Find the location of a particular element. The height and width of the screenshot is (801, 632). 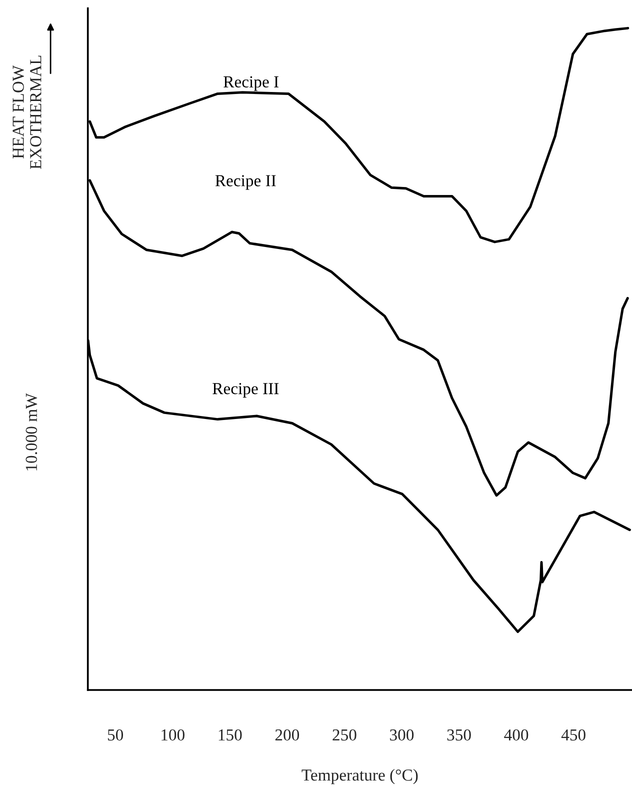

x-tick-label: 400 is located at coordinates (516, 735).